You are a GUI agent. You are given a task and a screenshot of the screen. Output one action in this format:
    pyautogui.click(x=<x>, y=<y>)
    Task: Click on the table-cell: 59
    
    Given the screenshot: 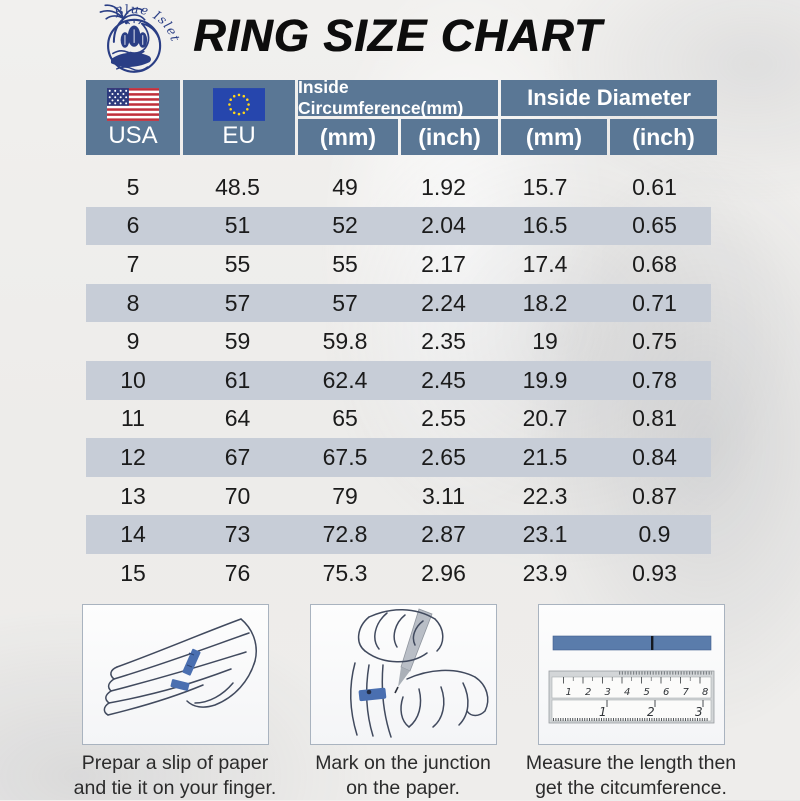 What is the action you would take?
    pyautogui.click(x=237, y=341)
    